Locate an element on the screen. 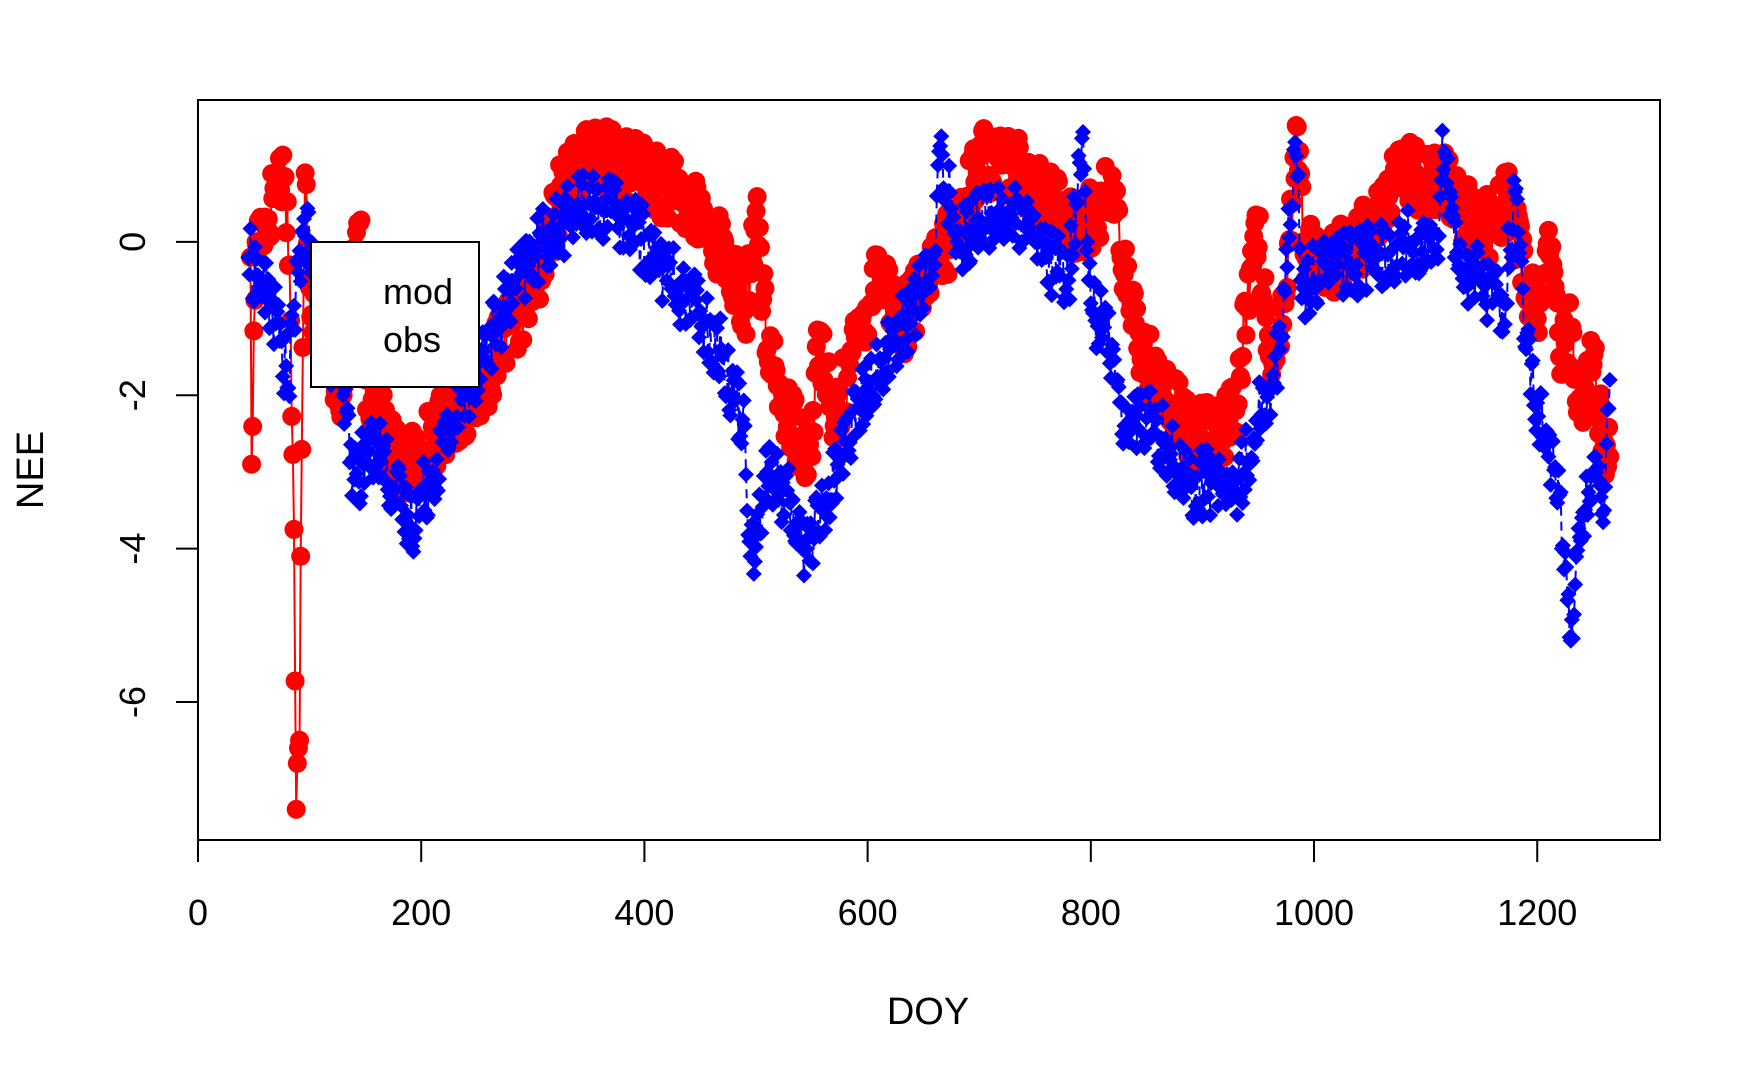 The image size is (1750, 1081). x-axis: 0 200 400 600 800 1000 1200 is located at coordinates (882, 886).